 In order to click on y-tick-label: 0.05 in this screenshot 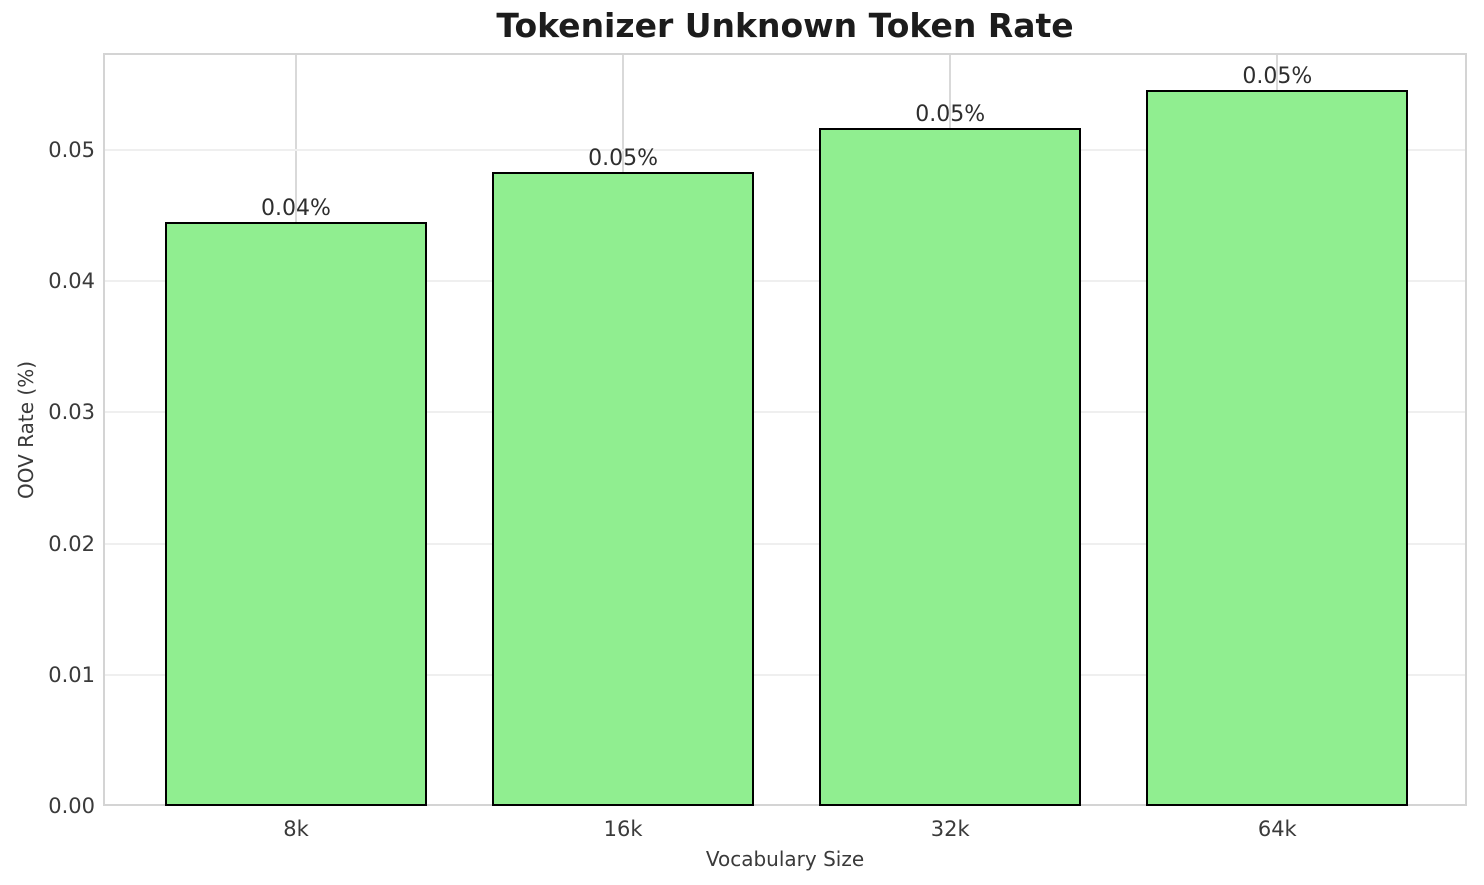, I will do `click(71, 150)`.